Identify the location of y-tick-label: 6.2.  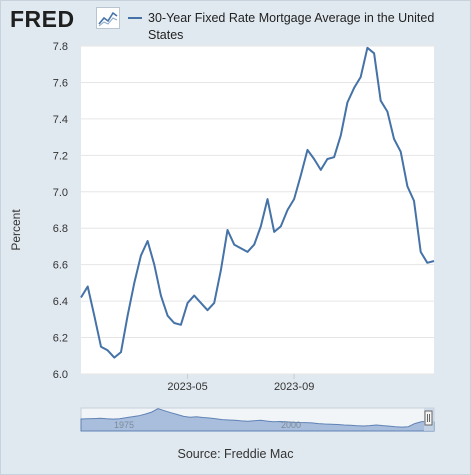
(60, 339).